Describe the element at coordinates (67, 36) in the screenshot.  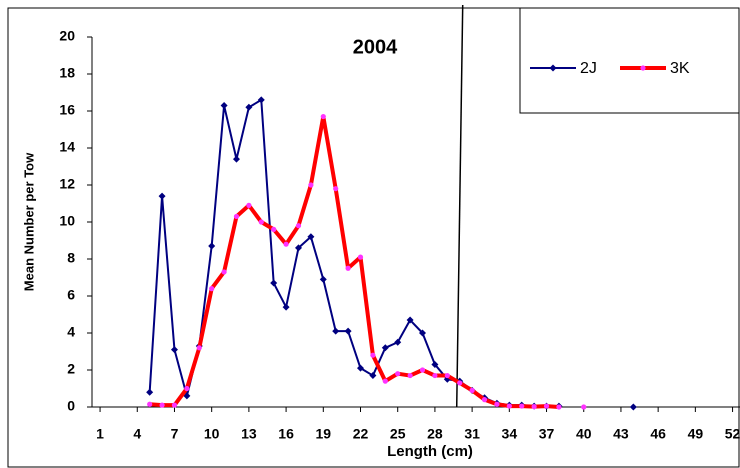
I see `y-tick-label: 20` at that location.